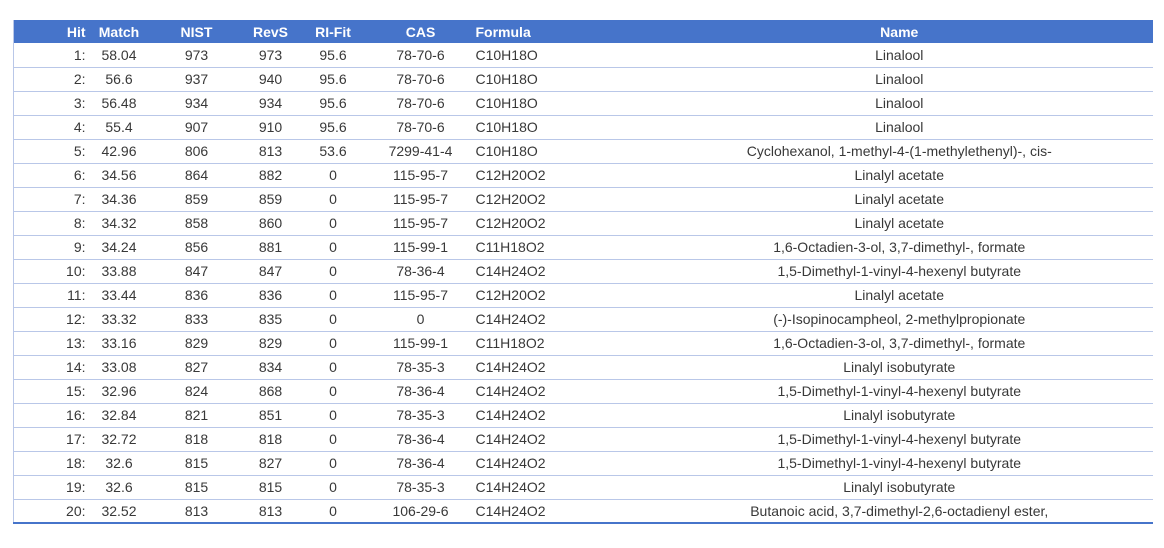  Describe the element at coordinates (49, 271) in the screenshot. I see `cell-hit: 10:` at that location.